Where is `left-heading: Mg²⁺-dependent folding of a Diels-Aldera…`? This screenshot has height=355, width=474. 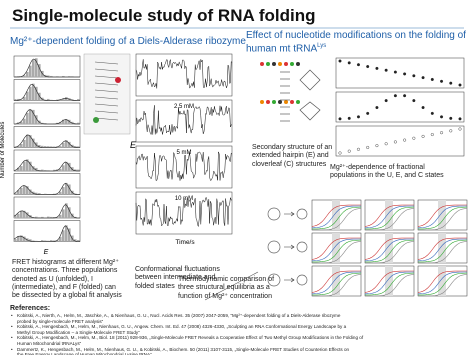
left-heading: Mg²⁺-dependent folding of a Diels-Aldera… is located at coordinates (128, 41).